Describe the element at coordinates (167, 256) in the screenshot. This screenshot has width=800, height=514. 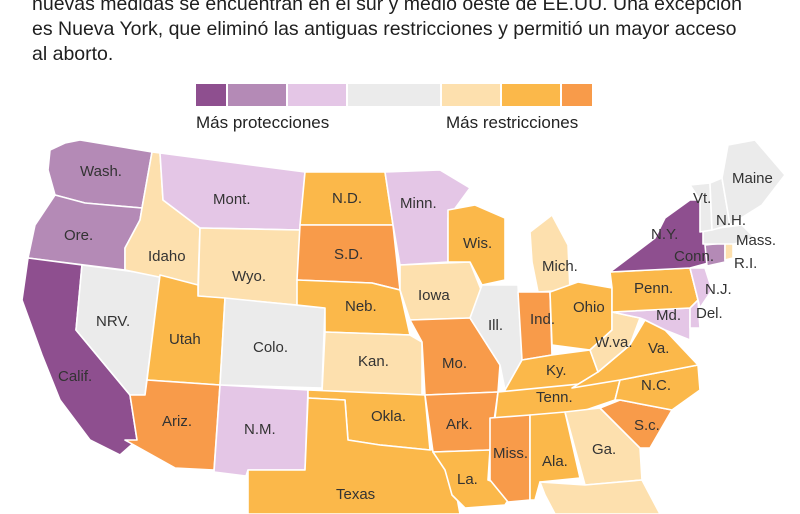
I see `state-label-id: Idaho` at that location.